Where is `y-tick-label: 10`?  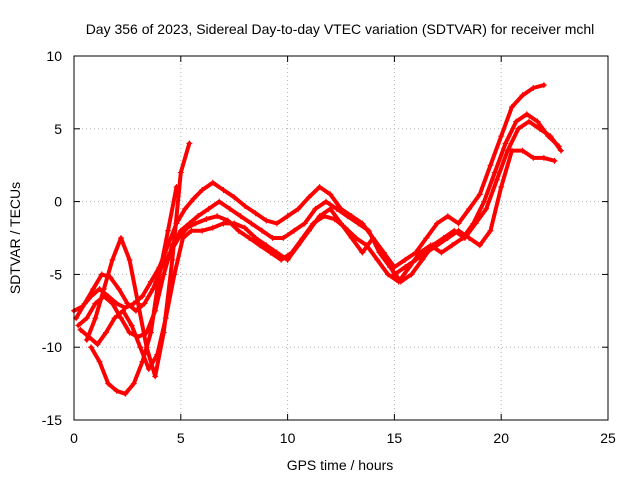
y-tick-label: 10 is located at coordinates (54, 56).